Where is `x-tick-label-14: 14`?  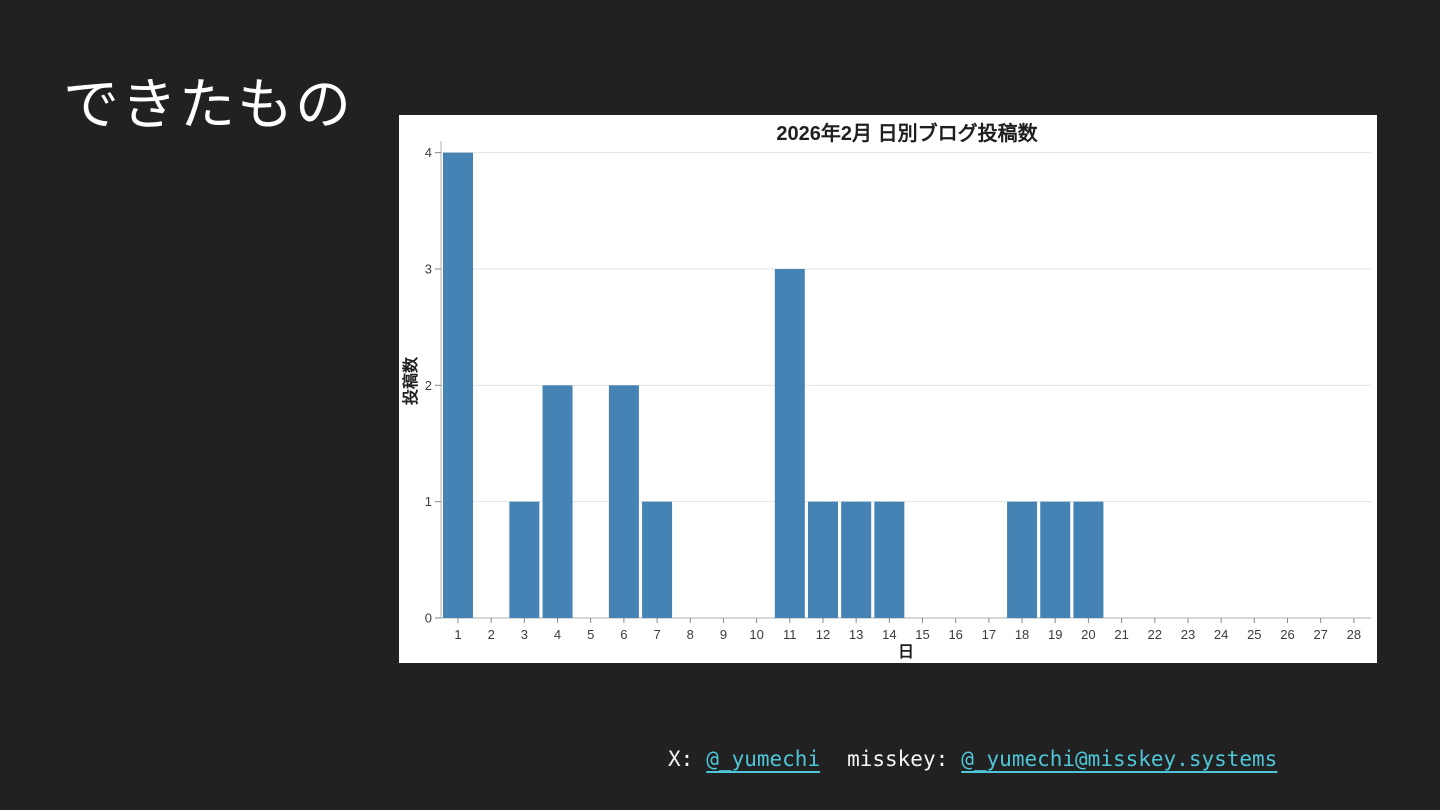 x-tick-label-14: 14 is located at coordinates (889, 634).